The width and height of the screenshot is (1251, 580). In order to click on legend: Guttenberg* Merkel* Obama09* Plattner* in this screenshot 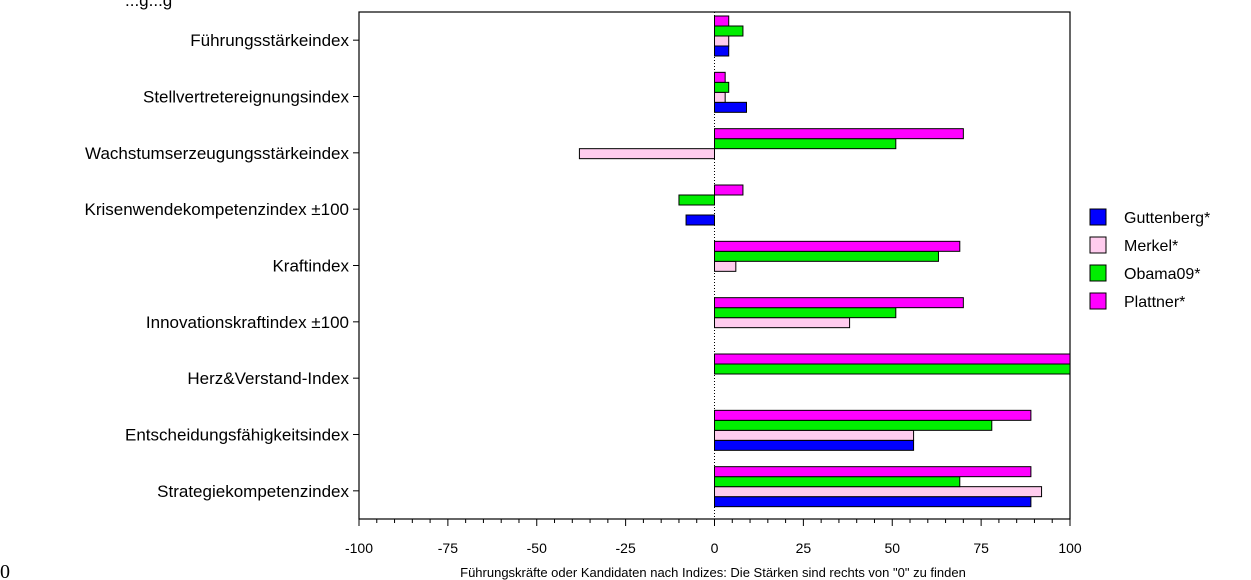, I will do `click(1149, 259)`.